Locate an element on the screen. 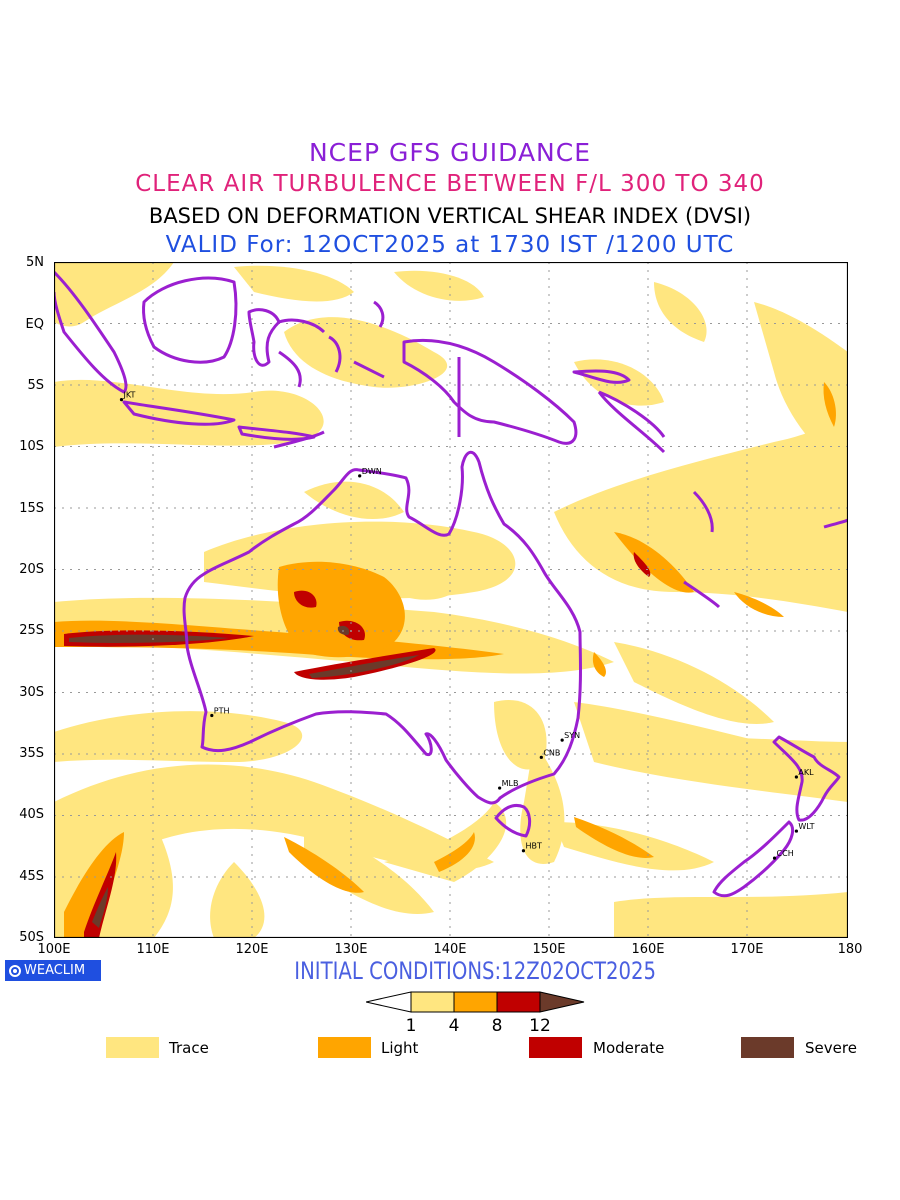 This screenshot has height=1200, width=900. logo-text: WEACLIM is located at coordinates (55, 970).